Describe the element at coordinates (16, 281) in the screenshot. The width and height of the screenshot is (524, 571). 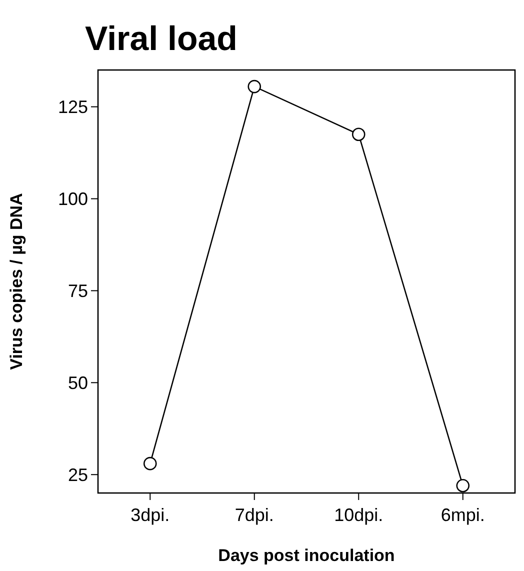
I see `y-axis-title: Virus copies / µg DNA` at that location.